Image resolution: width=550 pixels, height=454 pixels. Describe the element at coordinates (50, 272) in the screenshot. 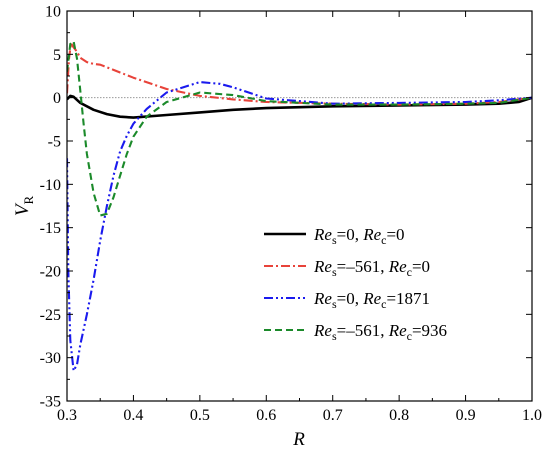

I see `y-tick-label: -20` at that location.